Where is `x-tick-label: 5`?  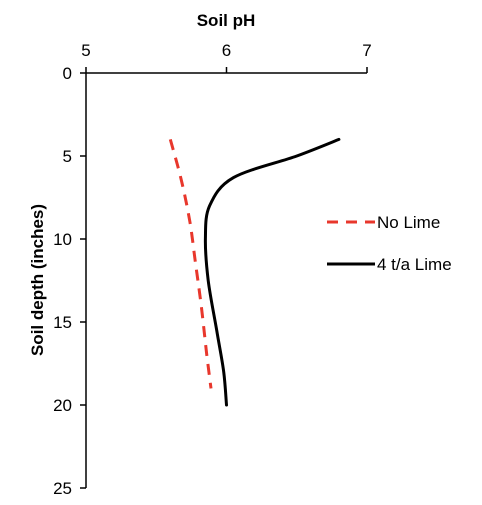
x-tick-label: 5 is located at coordinates (85, 50).